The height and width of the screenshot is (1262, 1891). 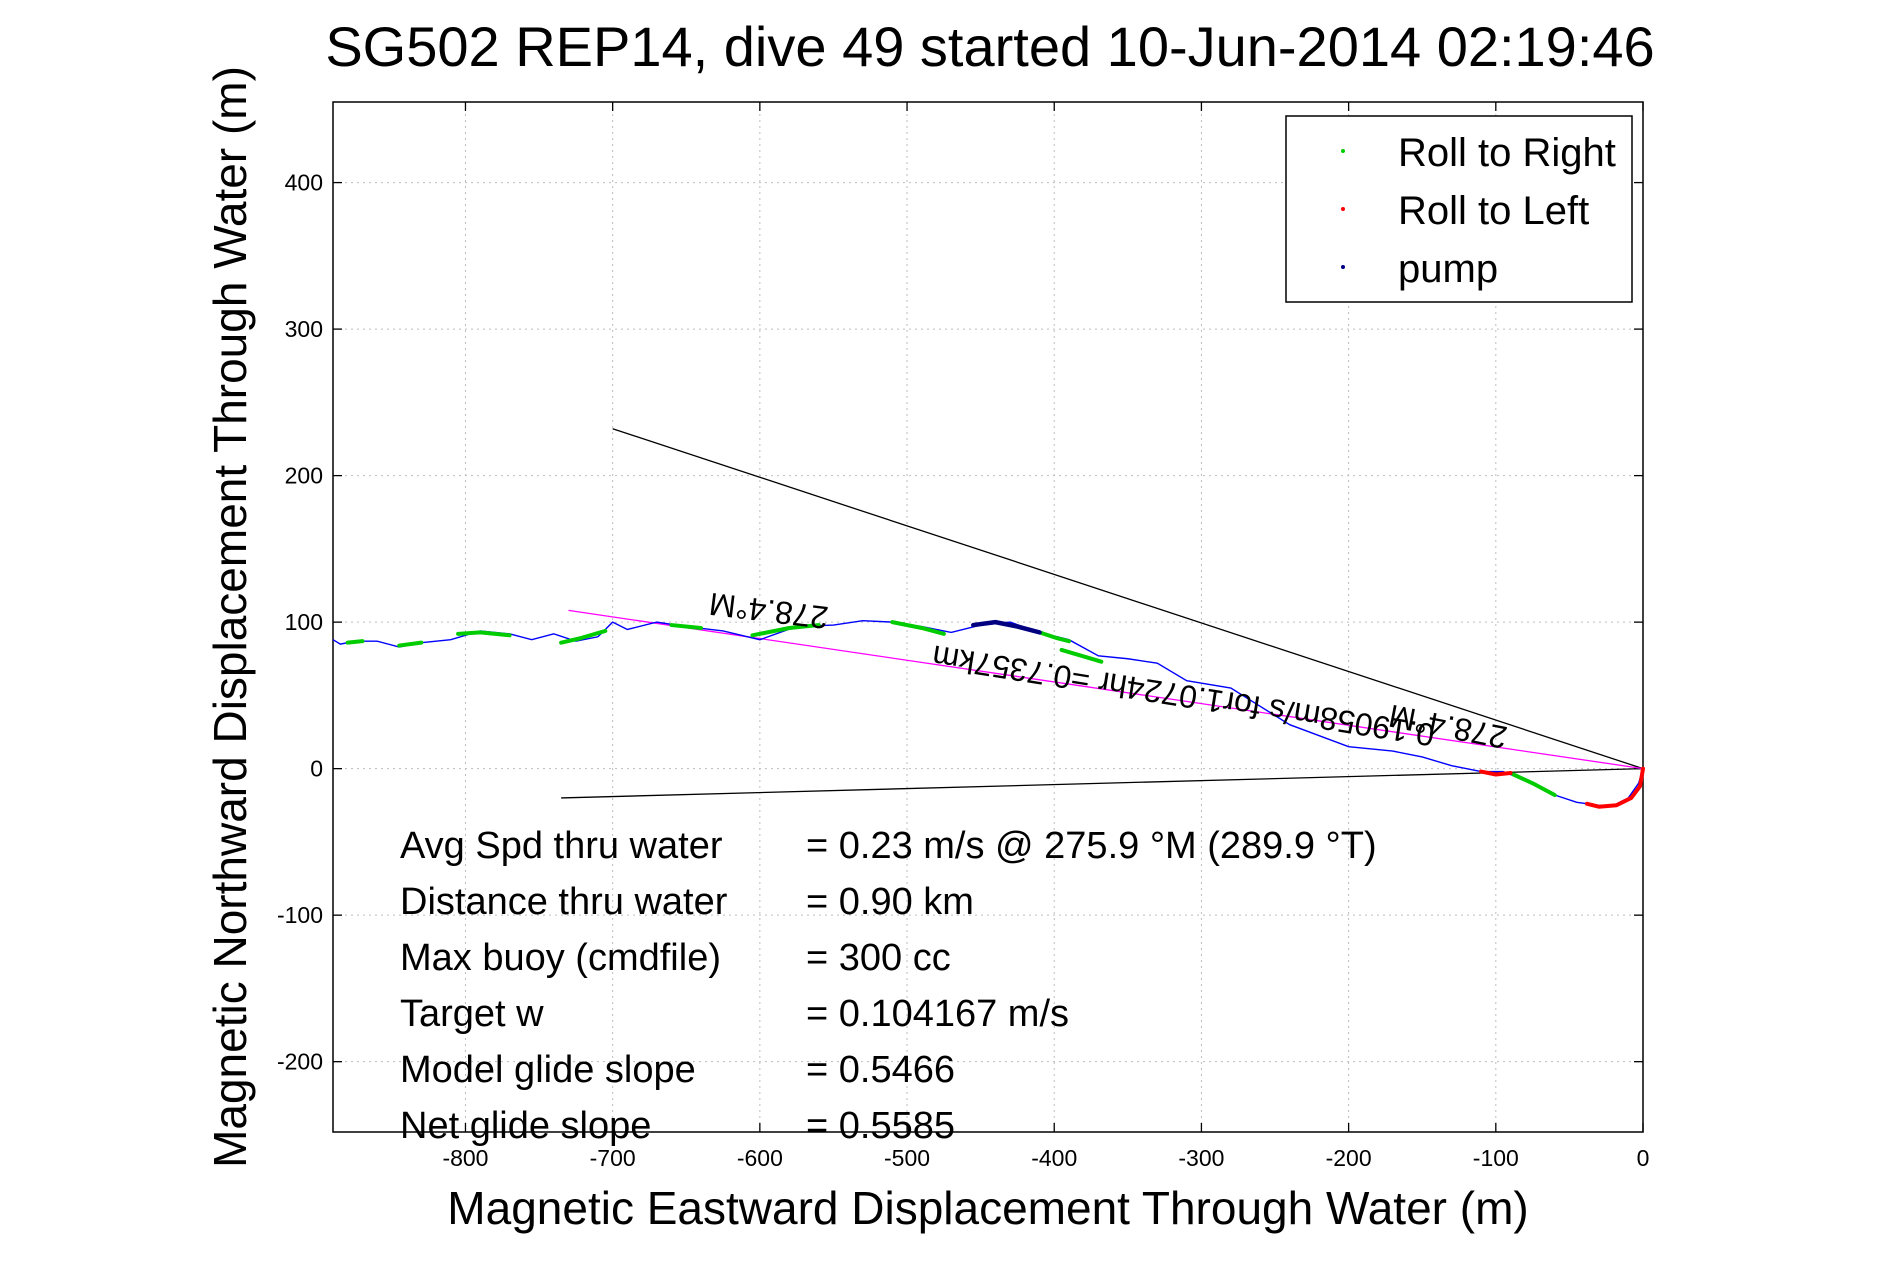 I want to click on legend: Roll to Right Roll to Left pump, so click(x=1459, y=209).